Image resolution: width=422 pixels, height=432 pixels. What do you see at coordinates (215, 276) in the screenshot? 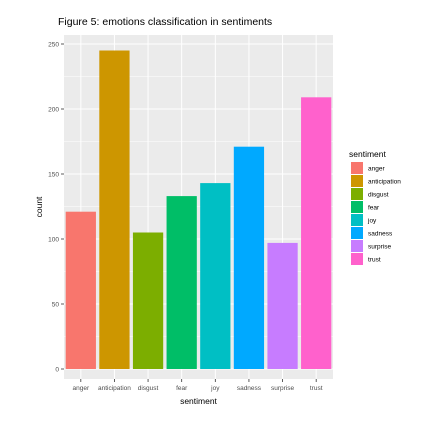
I see `bar-joy` at bounding box center [215, 276].